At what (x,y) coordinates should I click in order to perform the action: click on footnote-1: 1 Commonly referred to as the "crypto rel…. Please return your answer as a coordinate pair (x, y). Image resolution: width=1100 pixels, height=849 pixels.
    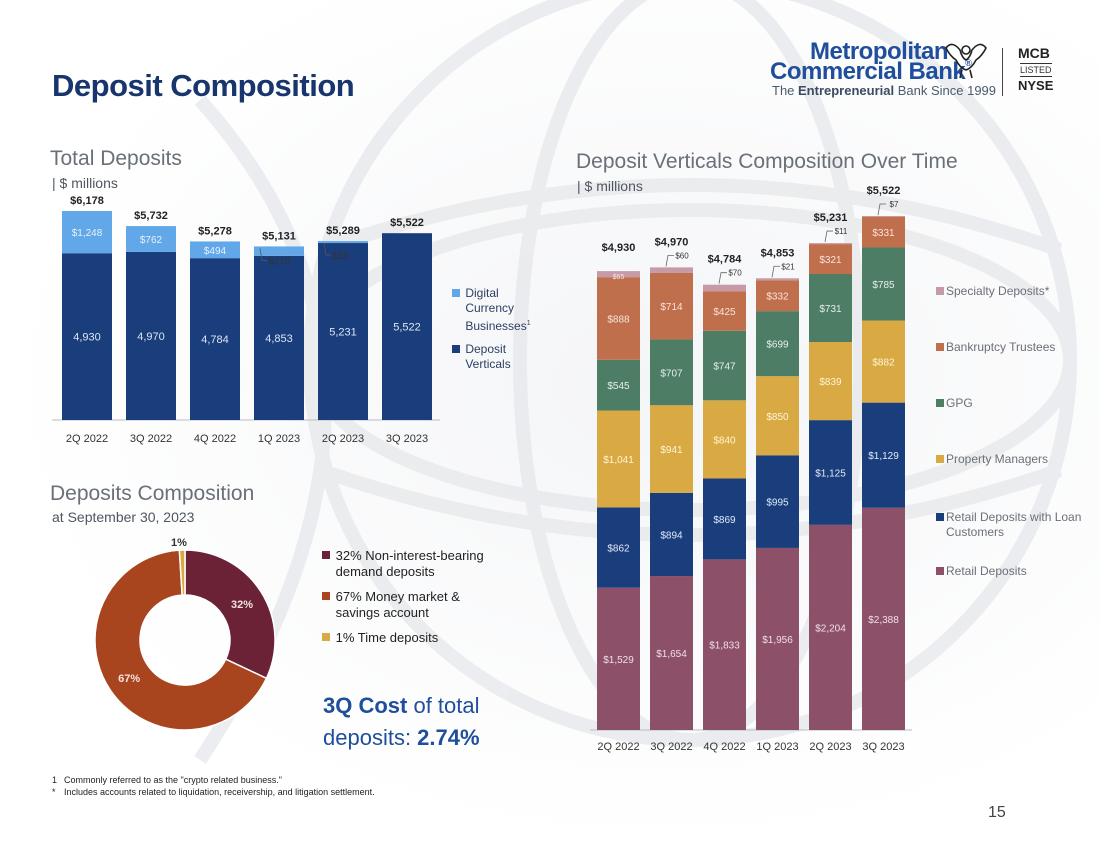
    Looking at the image, I should click on (167, 780).